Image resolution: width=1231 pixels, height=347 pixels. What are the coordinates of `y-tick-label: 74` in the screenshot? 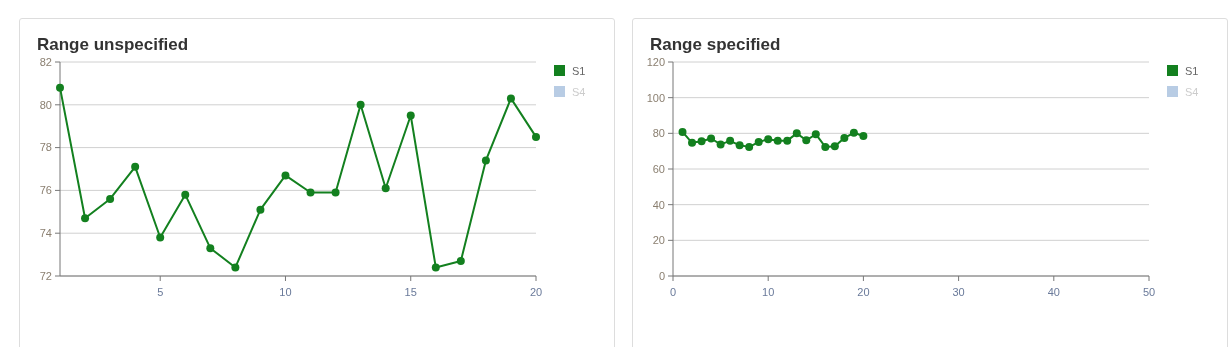 It's located at (45, 233).